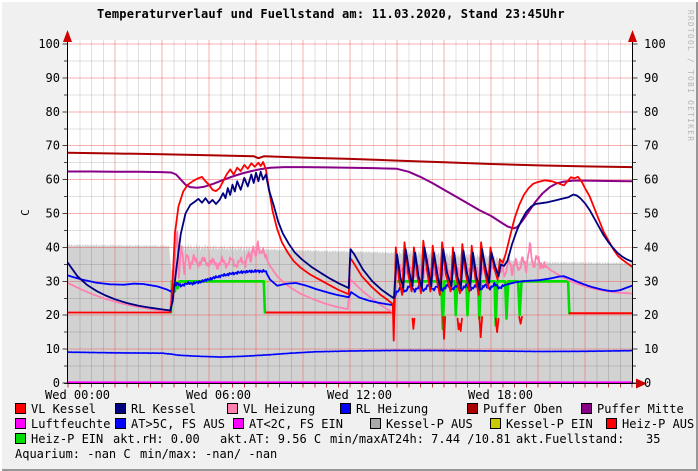 This screenshot has height=471, width=698. What do you see at coordinates (53, 214) in the screenshot?
I see `y-tick-label-left: 50` at bounding box center [53, 214].